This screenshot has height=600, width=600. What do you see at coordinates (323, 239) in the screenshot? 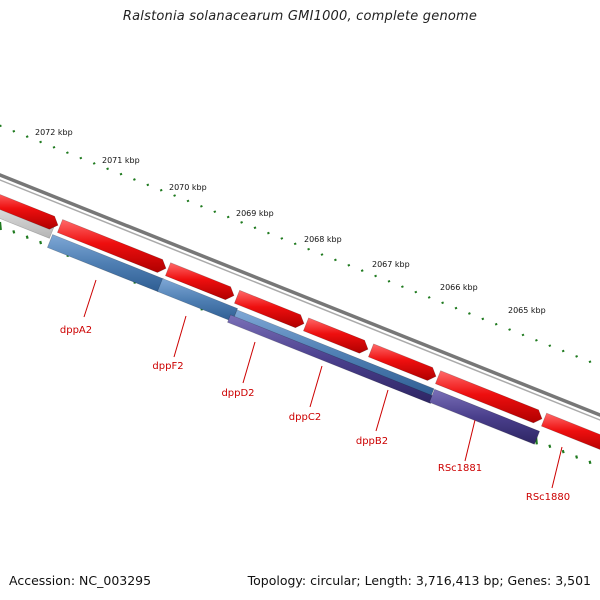
I see `scale-label: 2068 kbp` at bounding box center [323, 239].